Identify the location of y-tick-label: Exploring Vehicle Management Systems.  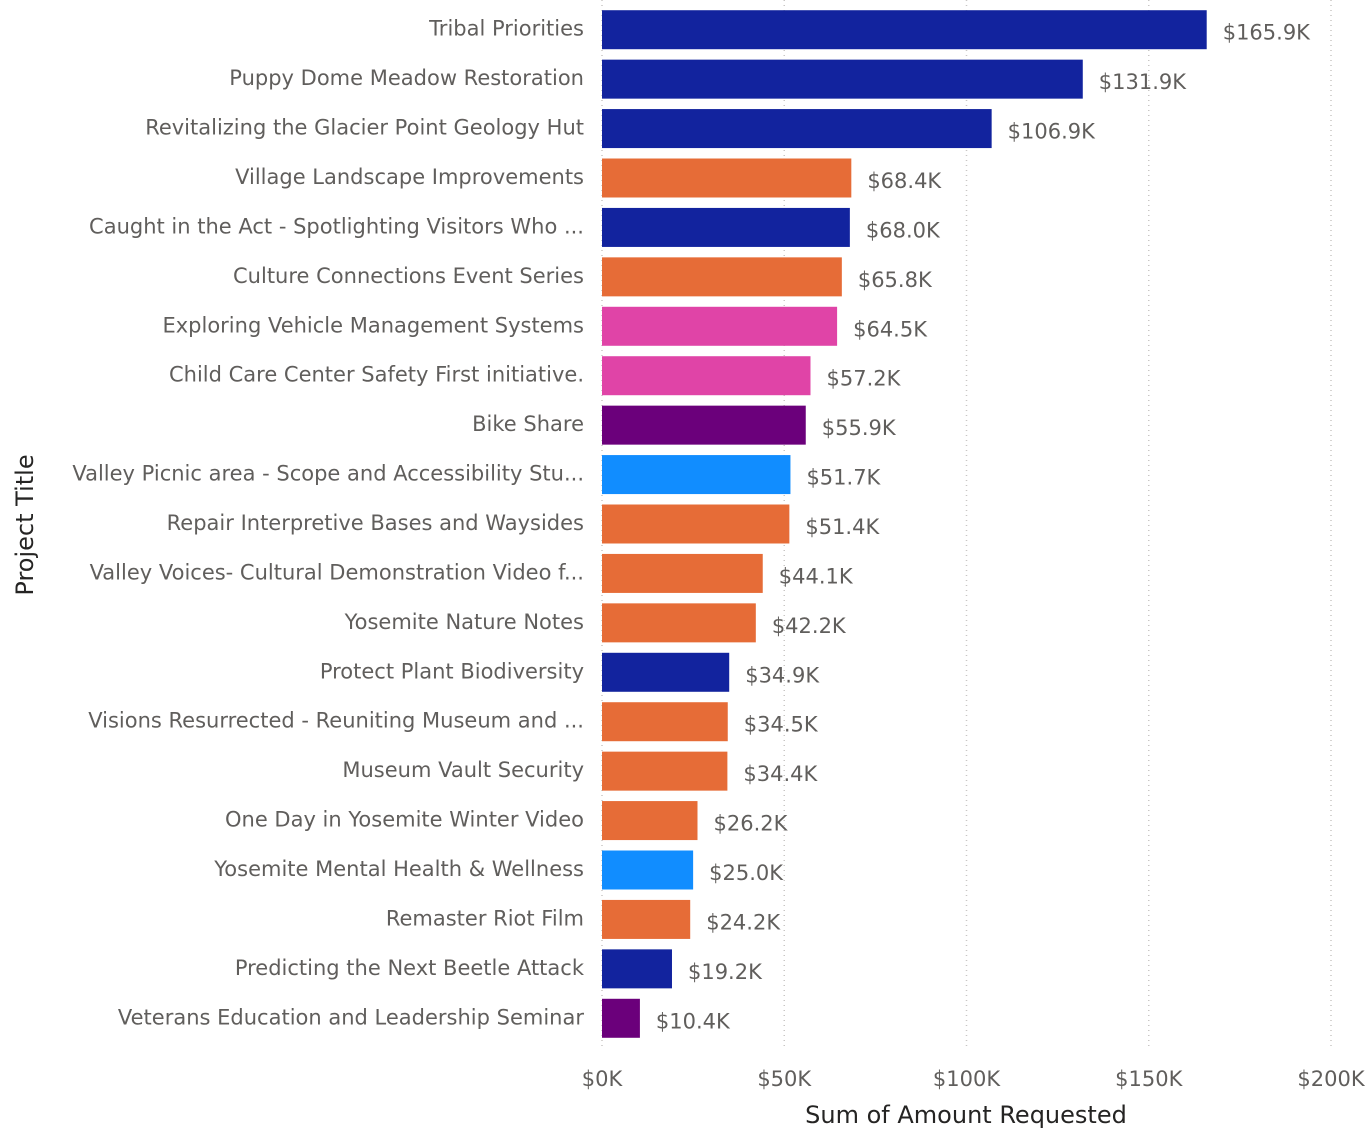
(373, 325).